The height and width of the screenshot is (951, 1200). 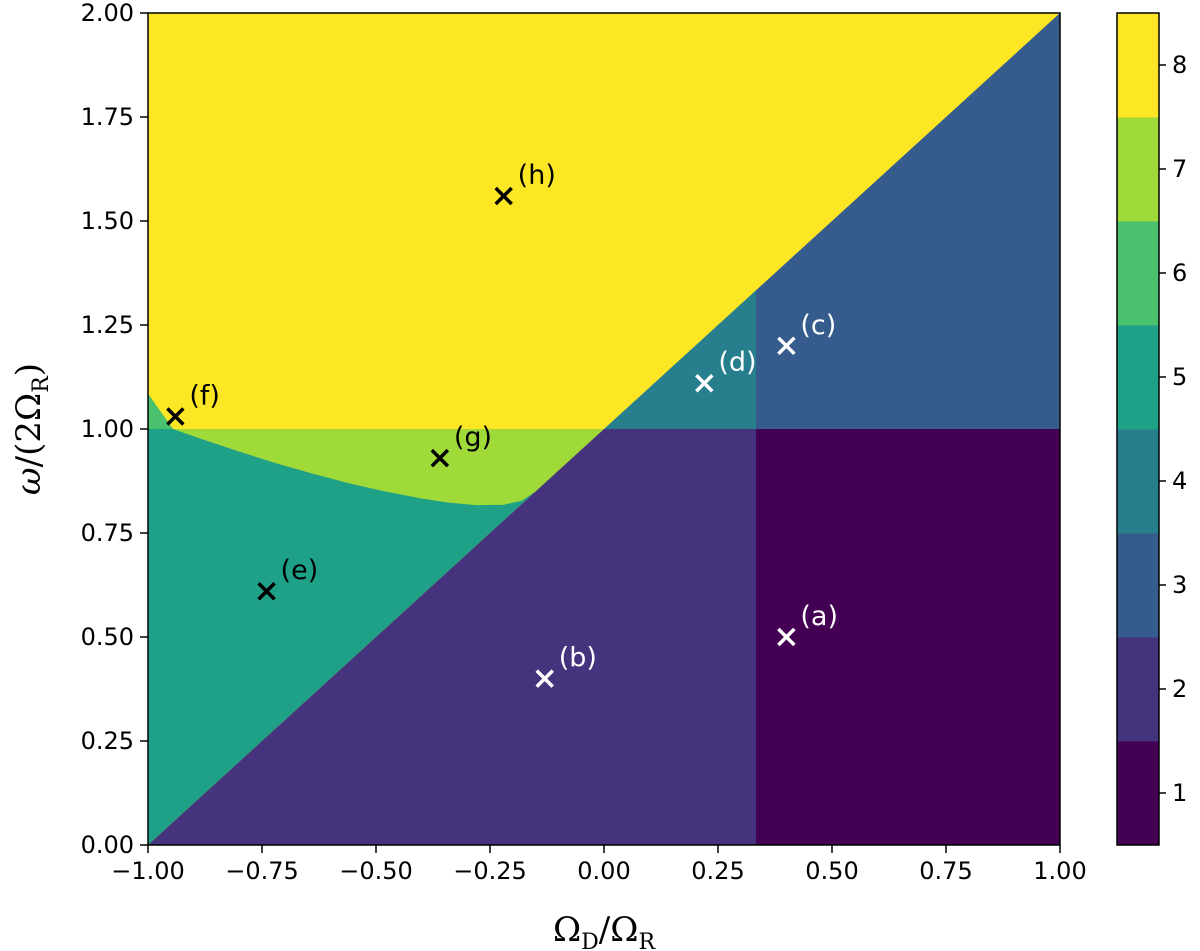 I want to click on x-tick-label: −1.00, so click(x=148, y=871).